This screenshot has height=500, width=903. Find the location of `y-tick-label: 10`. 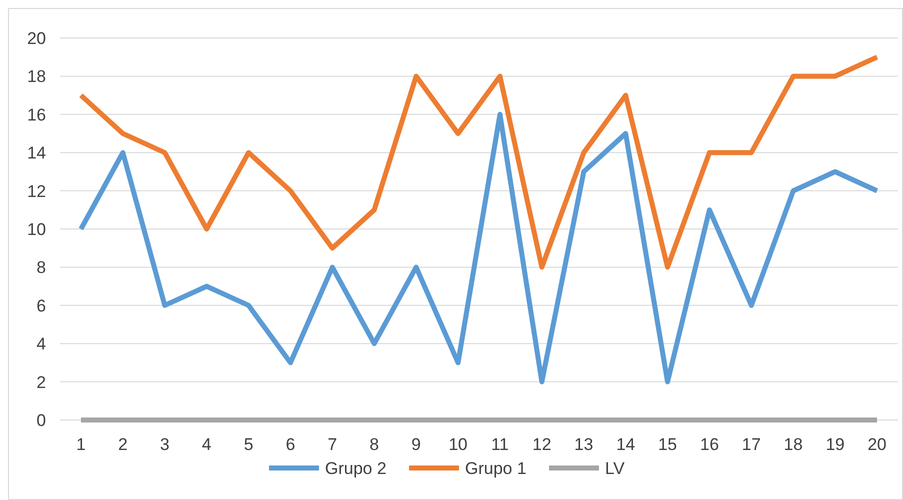

y-tick-label: 10 is located at coordinates (36, 229).